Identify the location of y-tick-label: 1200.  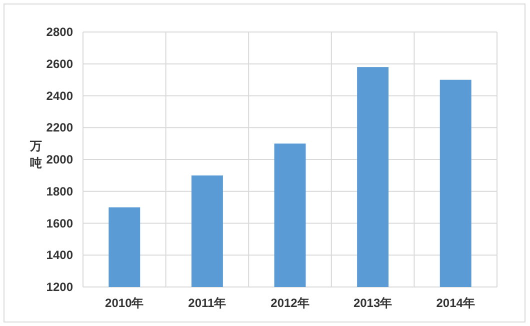
(60, 287).